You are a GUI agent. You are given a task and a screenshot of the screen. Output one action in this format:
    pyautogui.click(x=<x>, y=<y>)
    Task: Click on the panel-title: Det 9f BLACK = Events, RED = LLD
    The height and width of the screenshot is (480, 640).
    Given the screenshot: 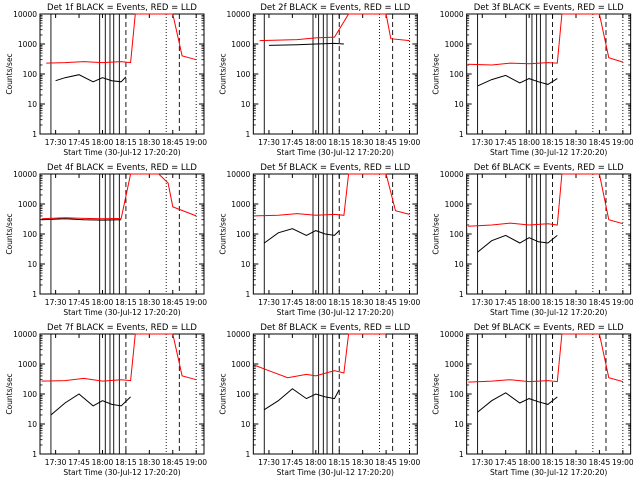 What is the action you would take?
    pyautogui.click(x=549, y=328)
    